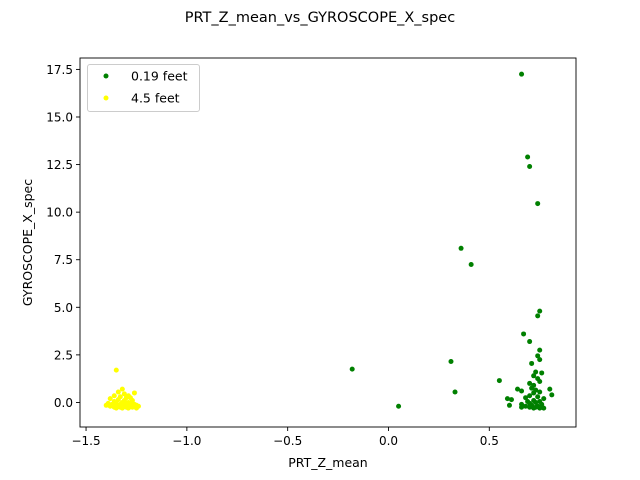 The width and height of the screenshot is (640, 480). I want to click on y-tick-label: 0.0, so click(63, 403).